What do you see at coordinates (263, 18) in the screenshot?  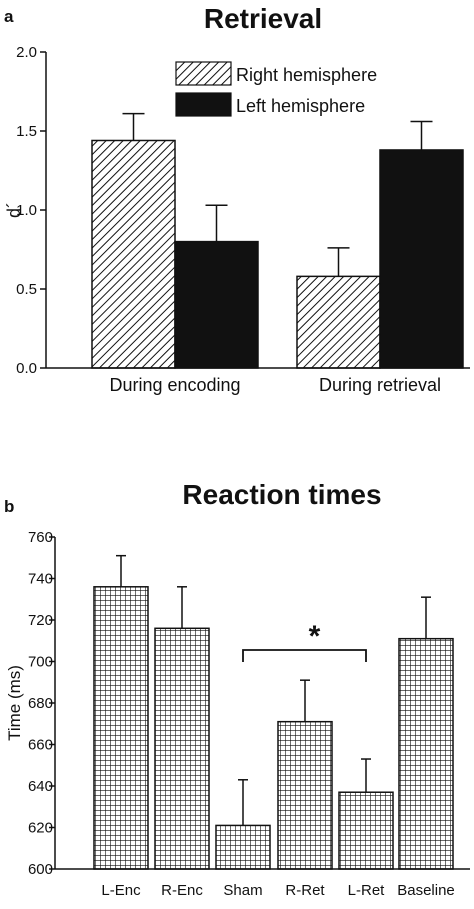 I see `panel-a-title: Retrieval` at bounding box center [263, 18].